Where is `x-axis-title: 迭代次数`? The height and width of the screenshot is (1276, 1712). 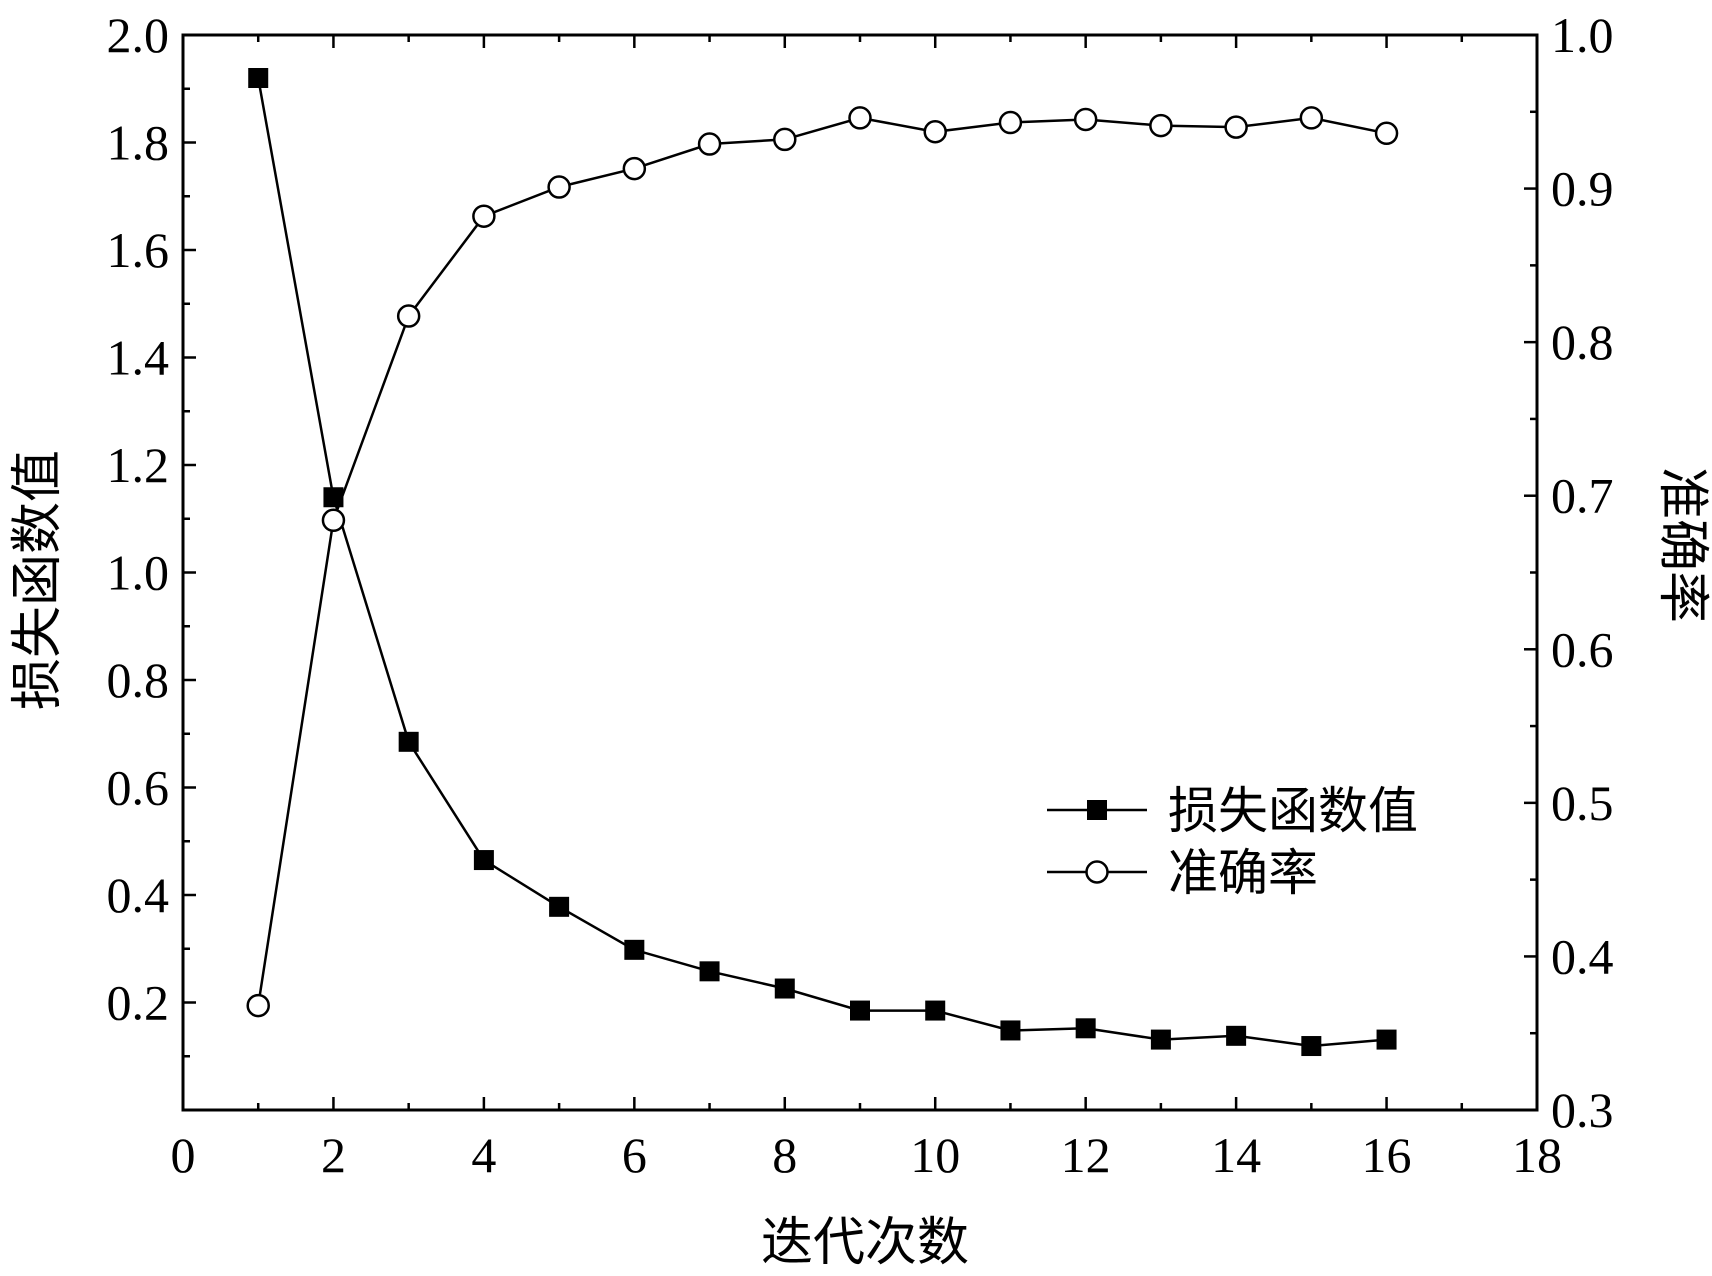 x-axis-title: 迭代次数 is located at coordinates (865, 1243).